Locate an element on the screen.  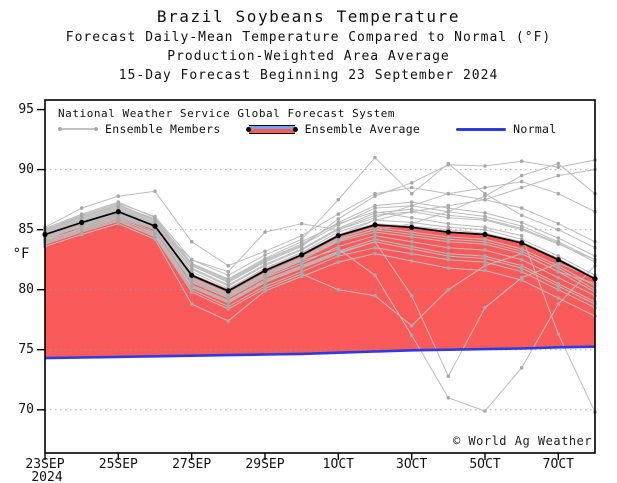
copyright-credit: © World Ag Weather is located at coordinates (522, 441).